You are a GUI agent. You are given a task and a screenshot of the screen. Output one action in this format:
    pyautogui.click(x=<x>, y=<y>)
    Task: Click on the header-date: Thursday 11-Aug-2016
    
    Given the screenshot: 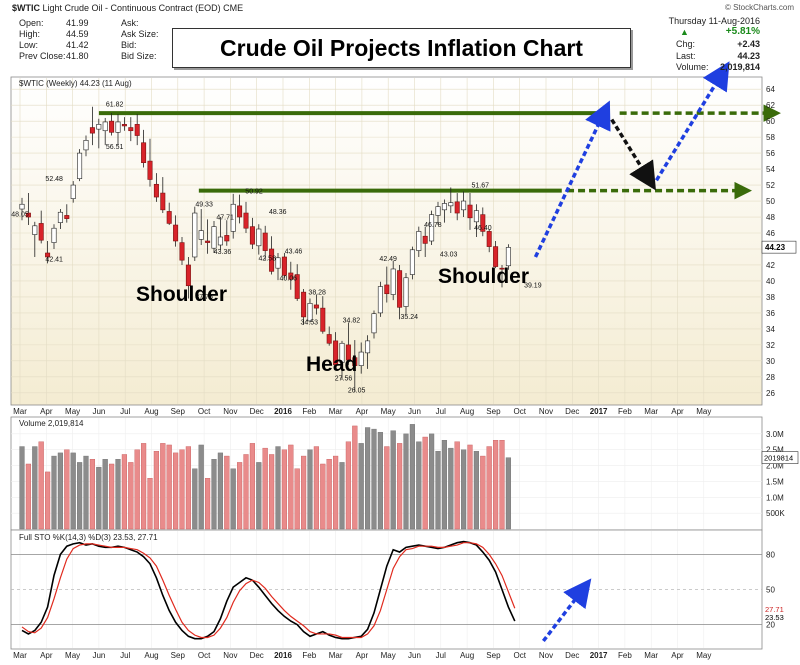 What is the action you would take?
    pyautogui.click(x=714, y=21)
    